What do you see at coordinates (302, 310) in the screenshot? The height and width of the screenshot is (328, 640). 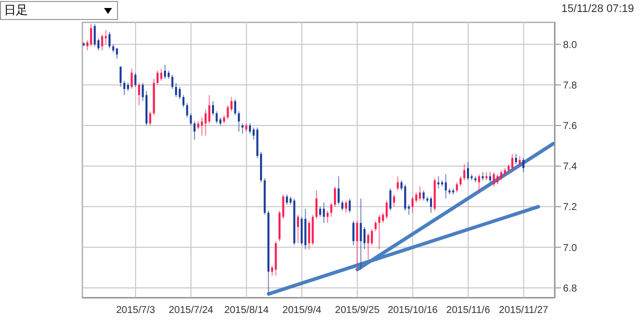 I see `x-tick-label: 2015/9/4` at bounding box center [302, 310].